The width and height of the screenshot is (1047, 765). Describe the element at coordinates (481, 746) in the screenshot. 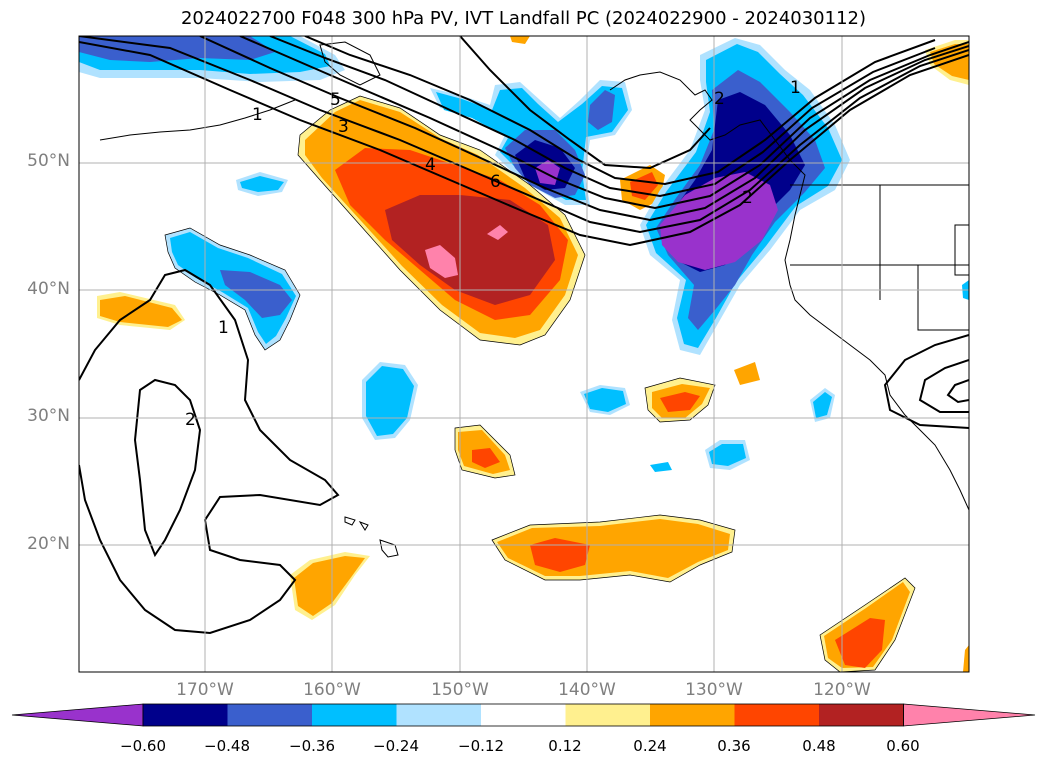

I see `colorbar-tick-label: −0.12` at that location.